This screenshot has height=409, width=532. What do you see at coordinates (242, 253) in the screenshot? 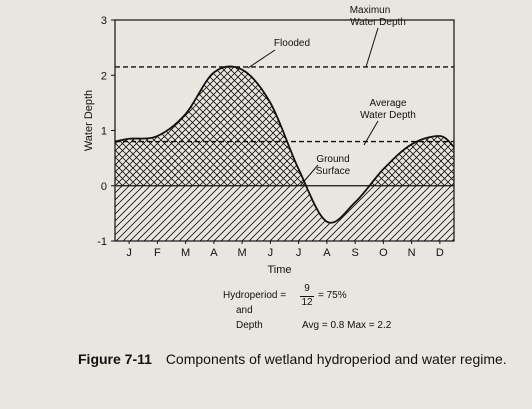
I see `x-tick-label-4: M` at bounding box center [242, 253].